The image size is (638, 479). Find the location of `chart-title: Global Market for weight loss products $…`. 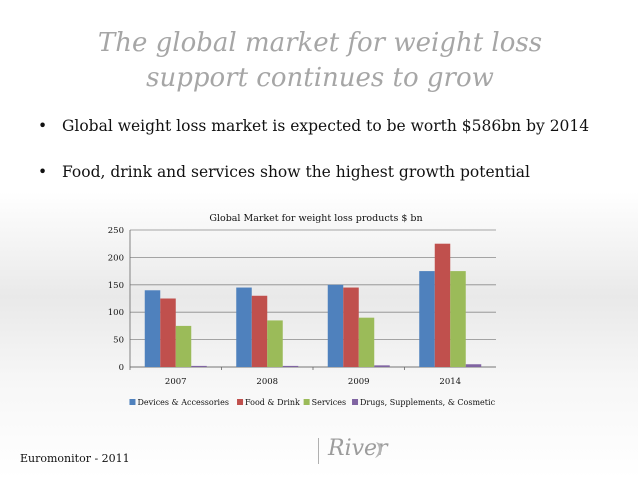

chart-title: Global Market for weight loss products $… is located at coordinates (315, 218).